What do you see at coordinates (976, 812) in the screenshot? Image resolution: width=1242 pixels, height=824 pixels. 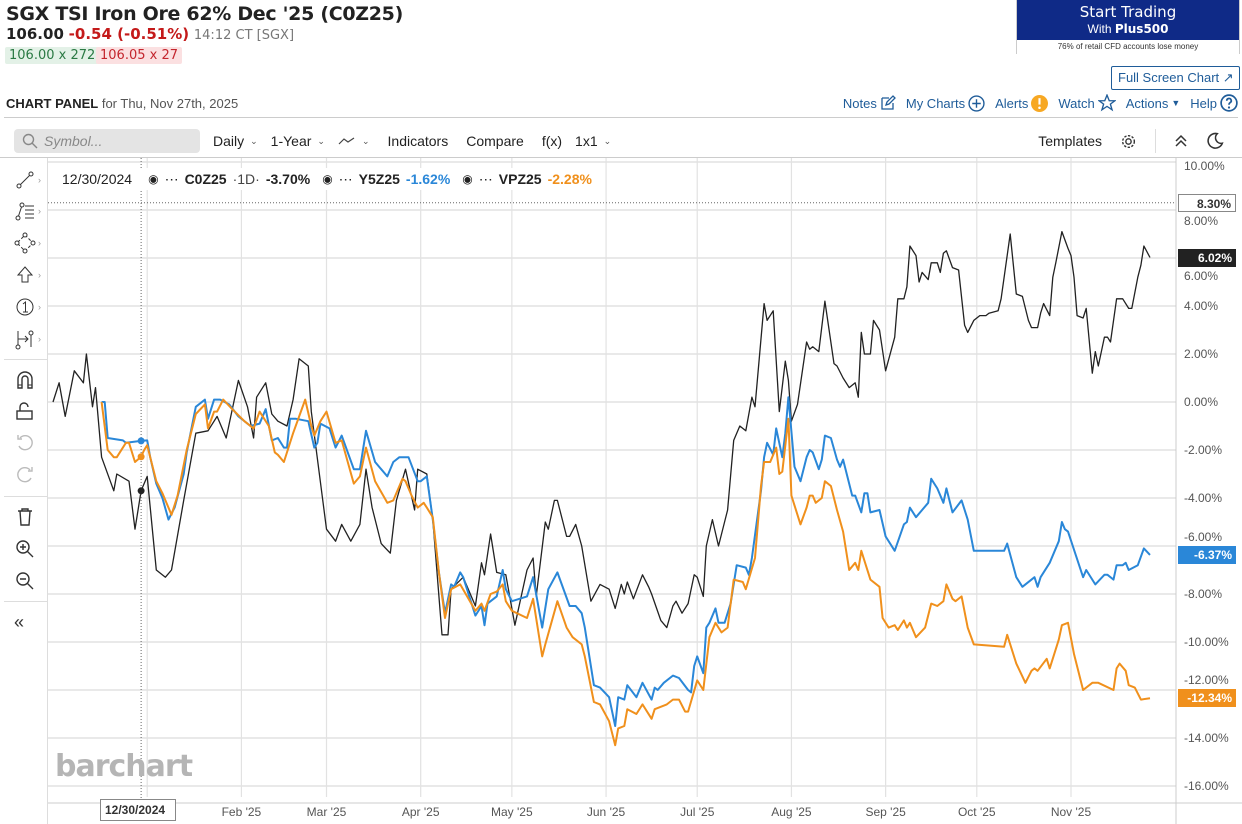 I see `x-tick-label: Oct '25` at bounding box center [976, 812].